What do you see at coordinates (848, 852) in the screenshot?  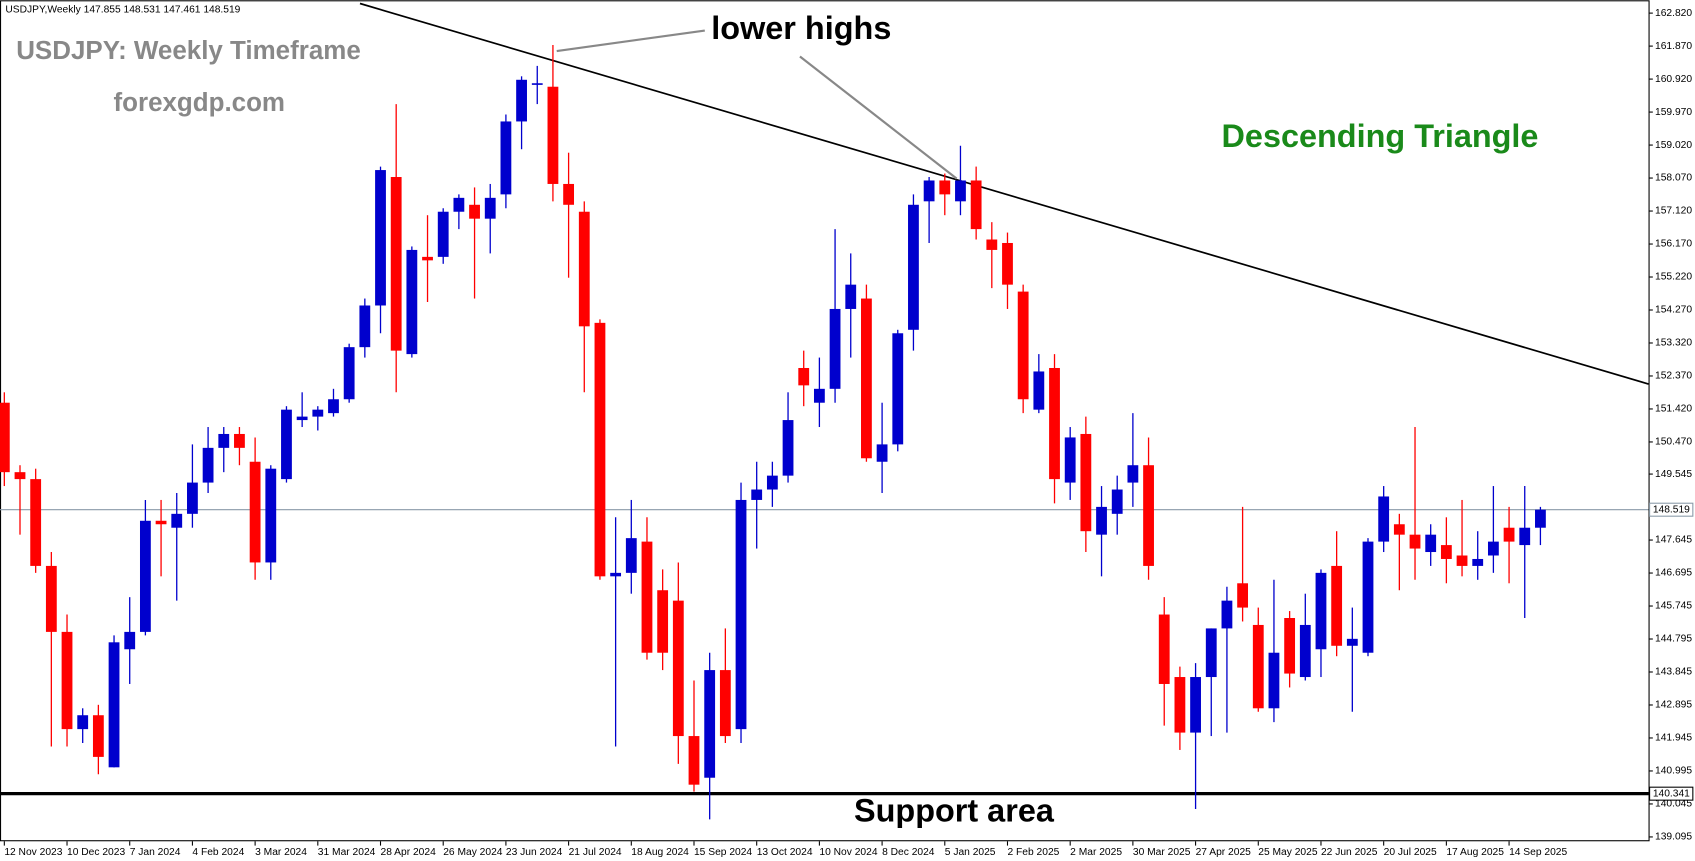 I see `x-tick-label: 10 Nov 2024` at bounding box center [848, 852].